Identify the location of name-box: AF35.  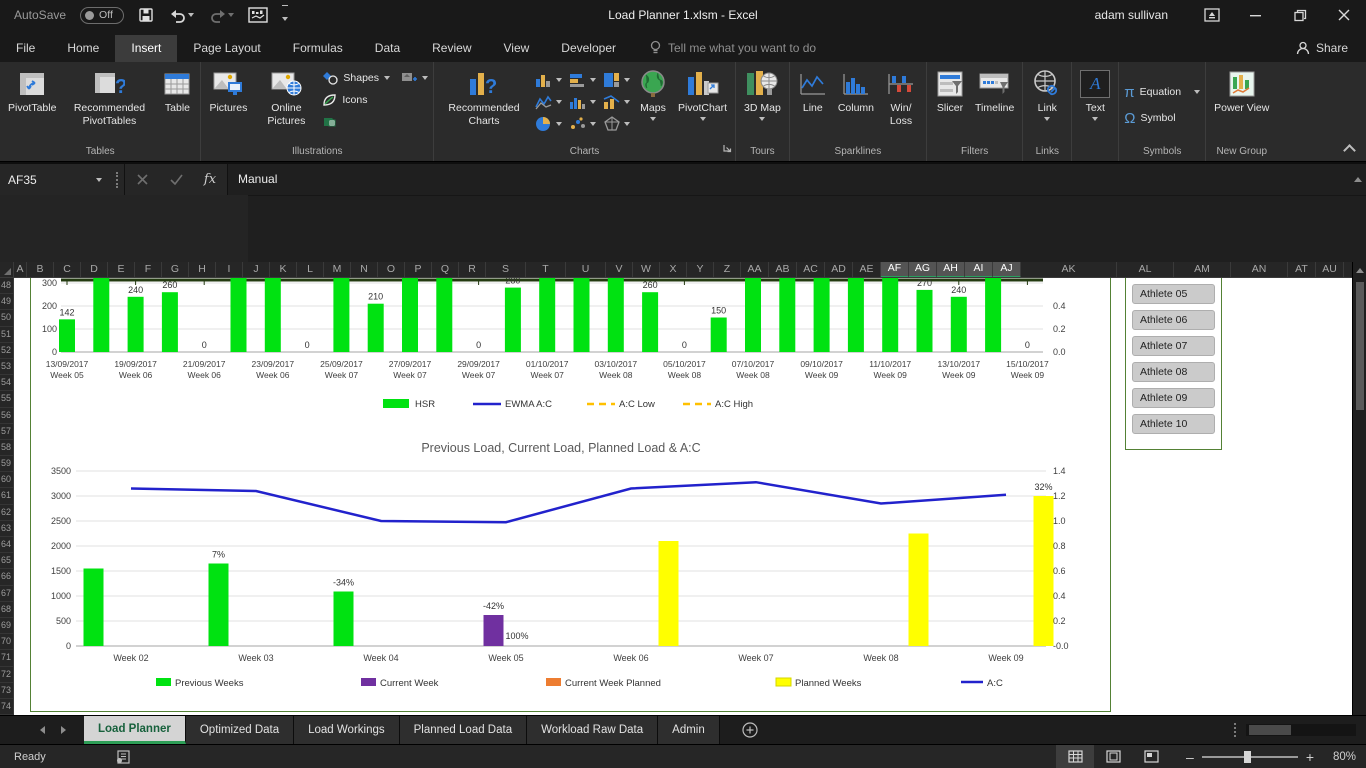
(55, 179).